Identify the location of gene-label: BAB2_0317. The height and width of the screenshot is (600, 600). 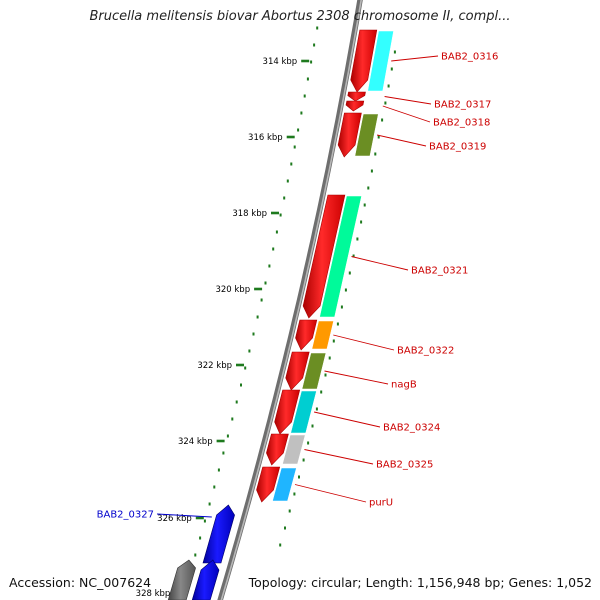
(462, 105).